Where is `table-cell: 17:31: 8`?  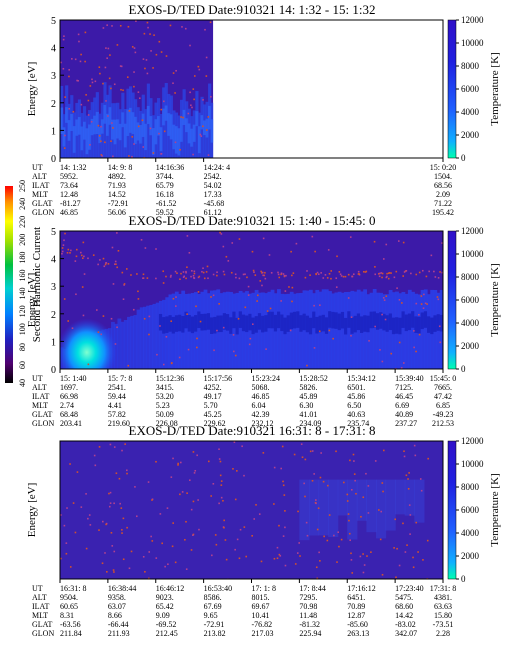
table-cell: 17:31: 8 is located at coordinates (443, 588).